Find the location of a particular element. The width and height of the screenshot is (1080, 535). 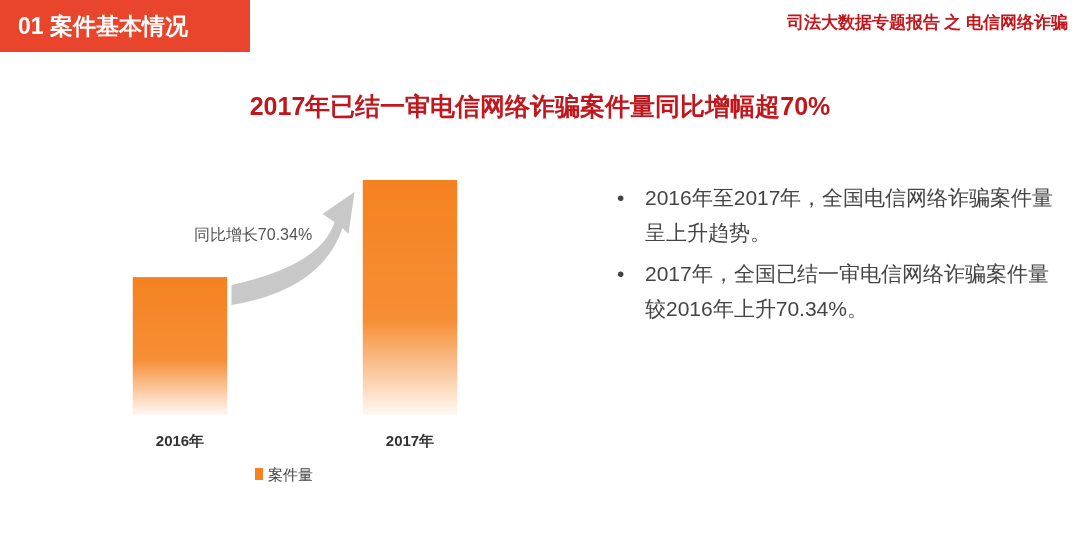

legend-label: 案件量 is located at coordinates (290, 474).